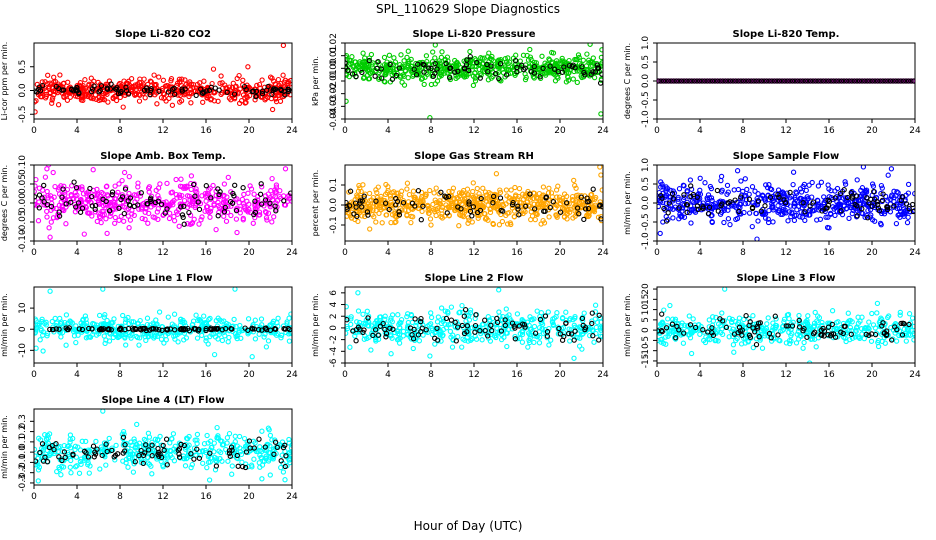  What do you see at coordinates (334, 316) in the screenshot?
I see `y-tick-label: 2` at bounding box center [334, 316].